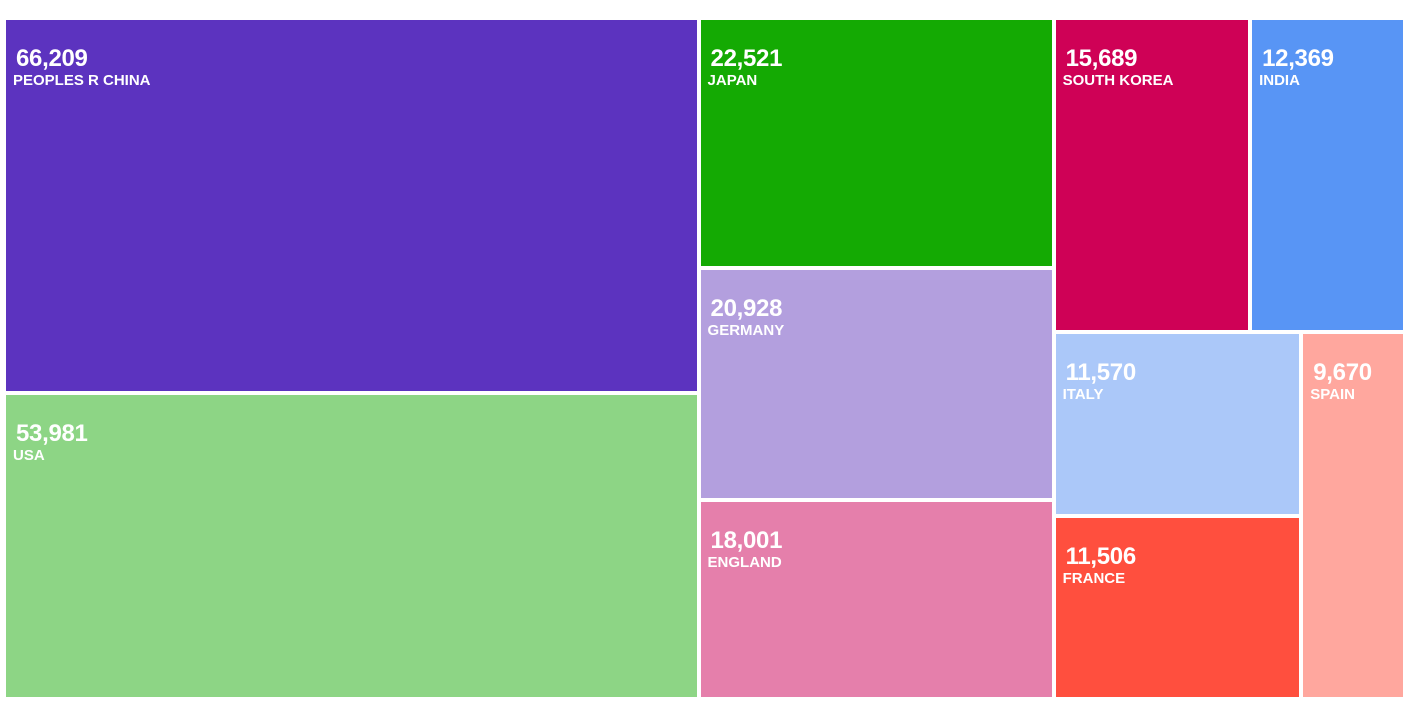  What do you see at coordinates (1101, 58) in the screenshot?
I see `tile-value-label: 15,689` at bounding box center [1101, 58].